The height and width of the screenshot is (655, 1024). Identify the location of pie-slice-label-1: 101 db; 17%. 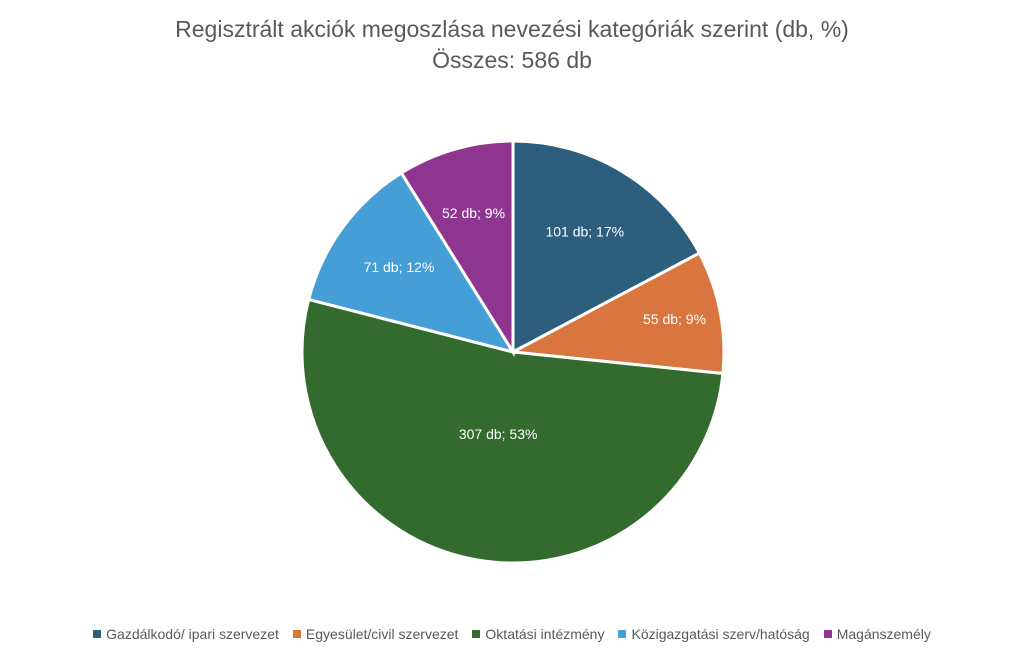
(584, 231).